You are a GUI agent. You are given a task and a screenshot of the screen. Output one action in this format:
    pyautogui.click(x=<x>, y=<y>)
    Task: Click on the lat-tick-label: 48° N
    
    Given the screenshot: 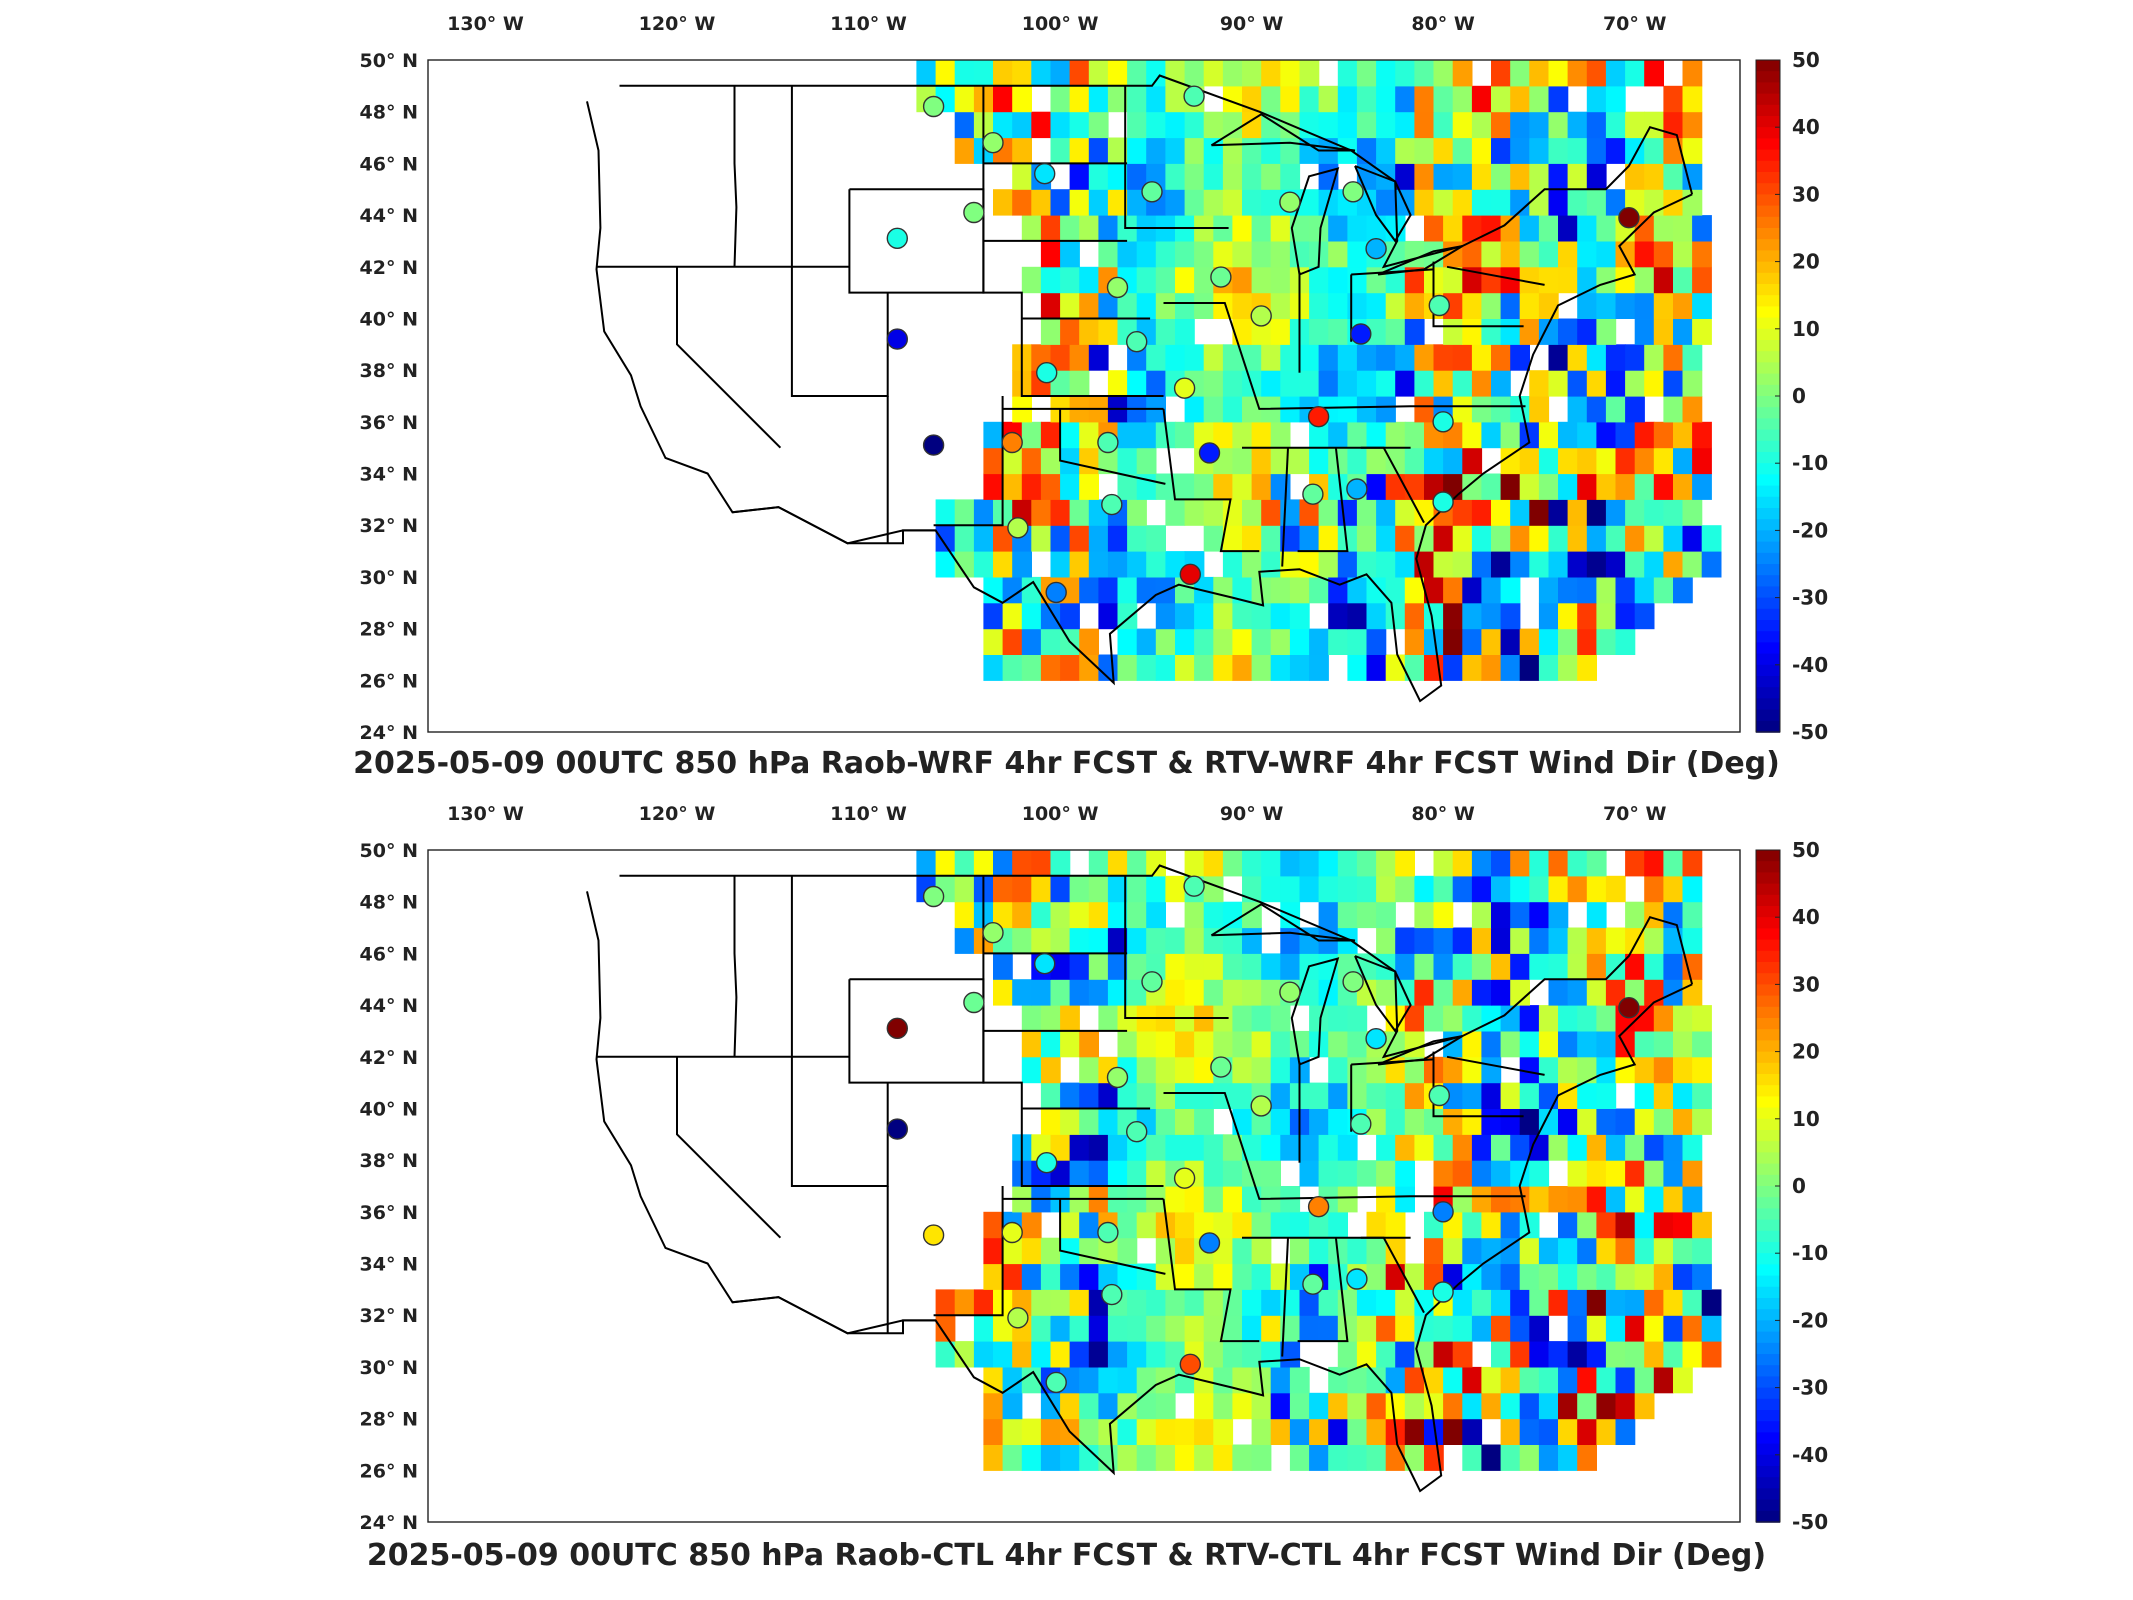 What is the action you would take?
    pyautogui.click(x=389, y=903)
    